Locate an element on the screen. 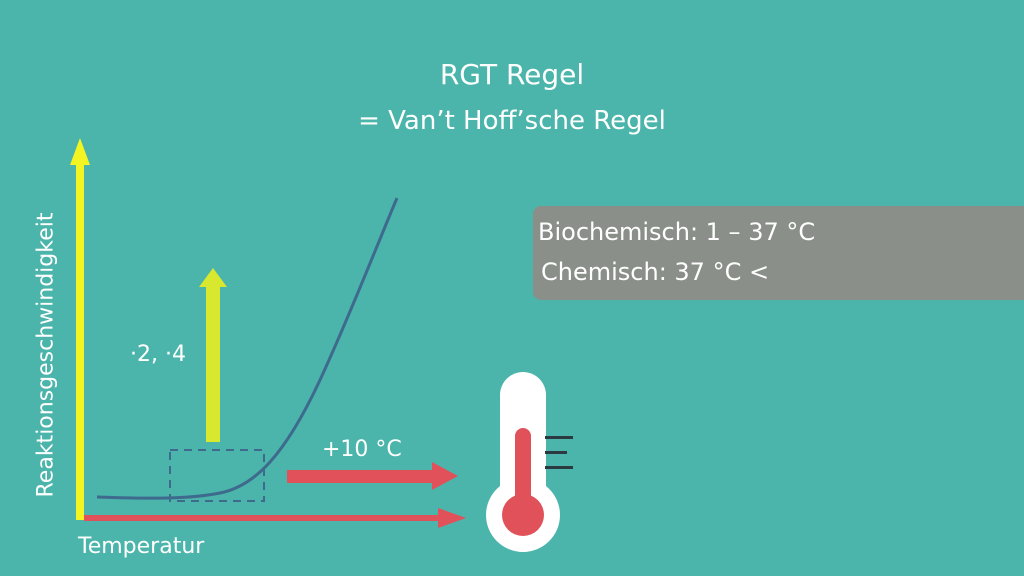  x-axis-label: Temperatur is located at coordinates (141, 546).